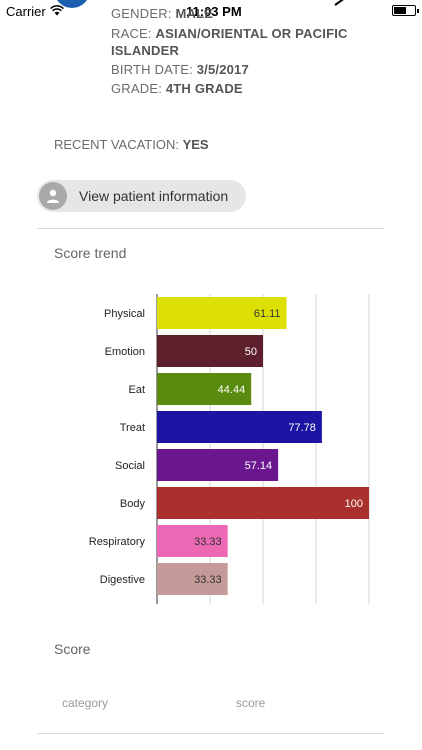  I want to click on status-time: 11:03 PM, so click(214, 11).